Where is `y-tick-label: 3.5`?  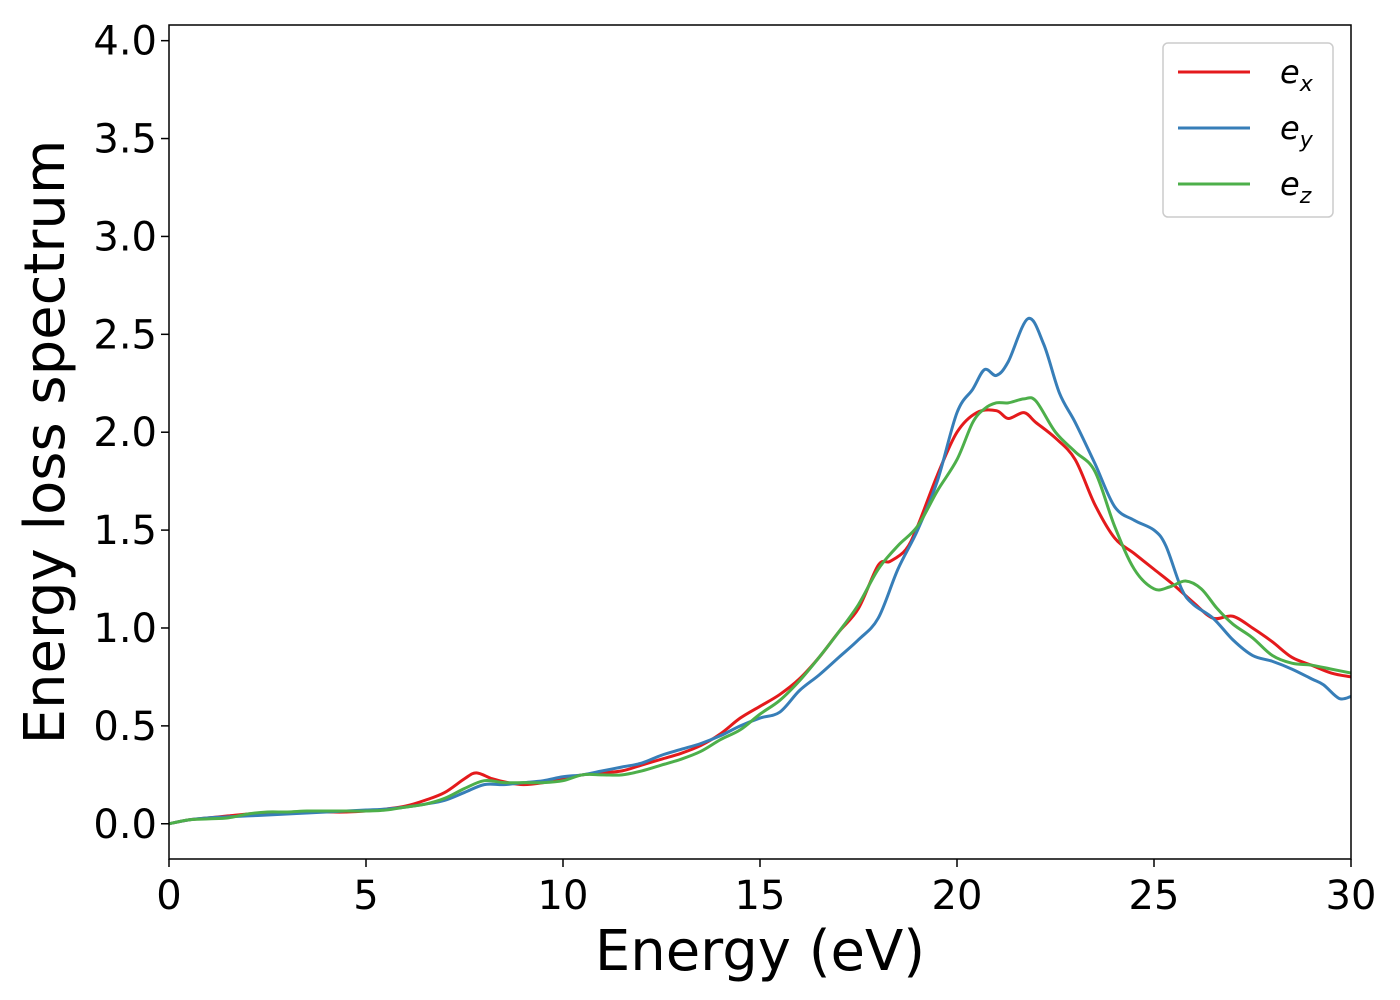
y-tick-label: 3.5 is located at coordinates (125, 140).